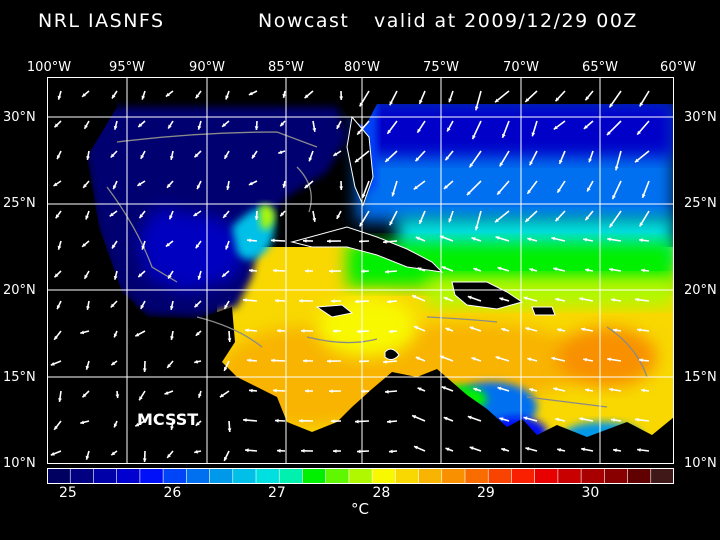 The height and width of the screenshot is (540, 720). What do you see at coordinates (392, 354) in the screenshot?
I see `islas-cayman` at bounding box center [392, 354].